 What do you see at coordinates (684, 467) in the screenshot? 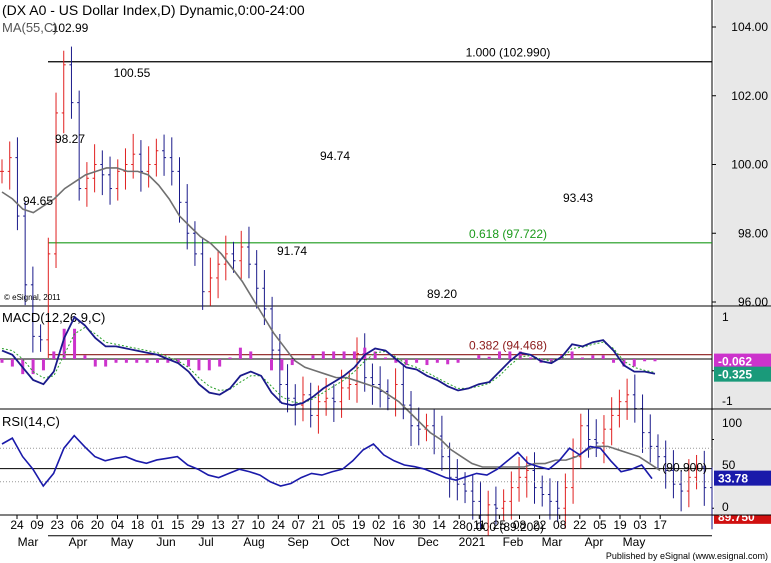
I see `ma-value-label: (90.900)` at bounding box center [684, 467].